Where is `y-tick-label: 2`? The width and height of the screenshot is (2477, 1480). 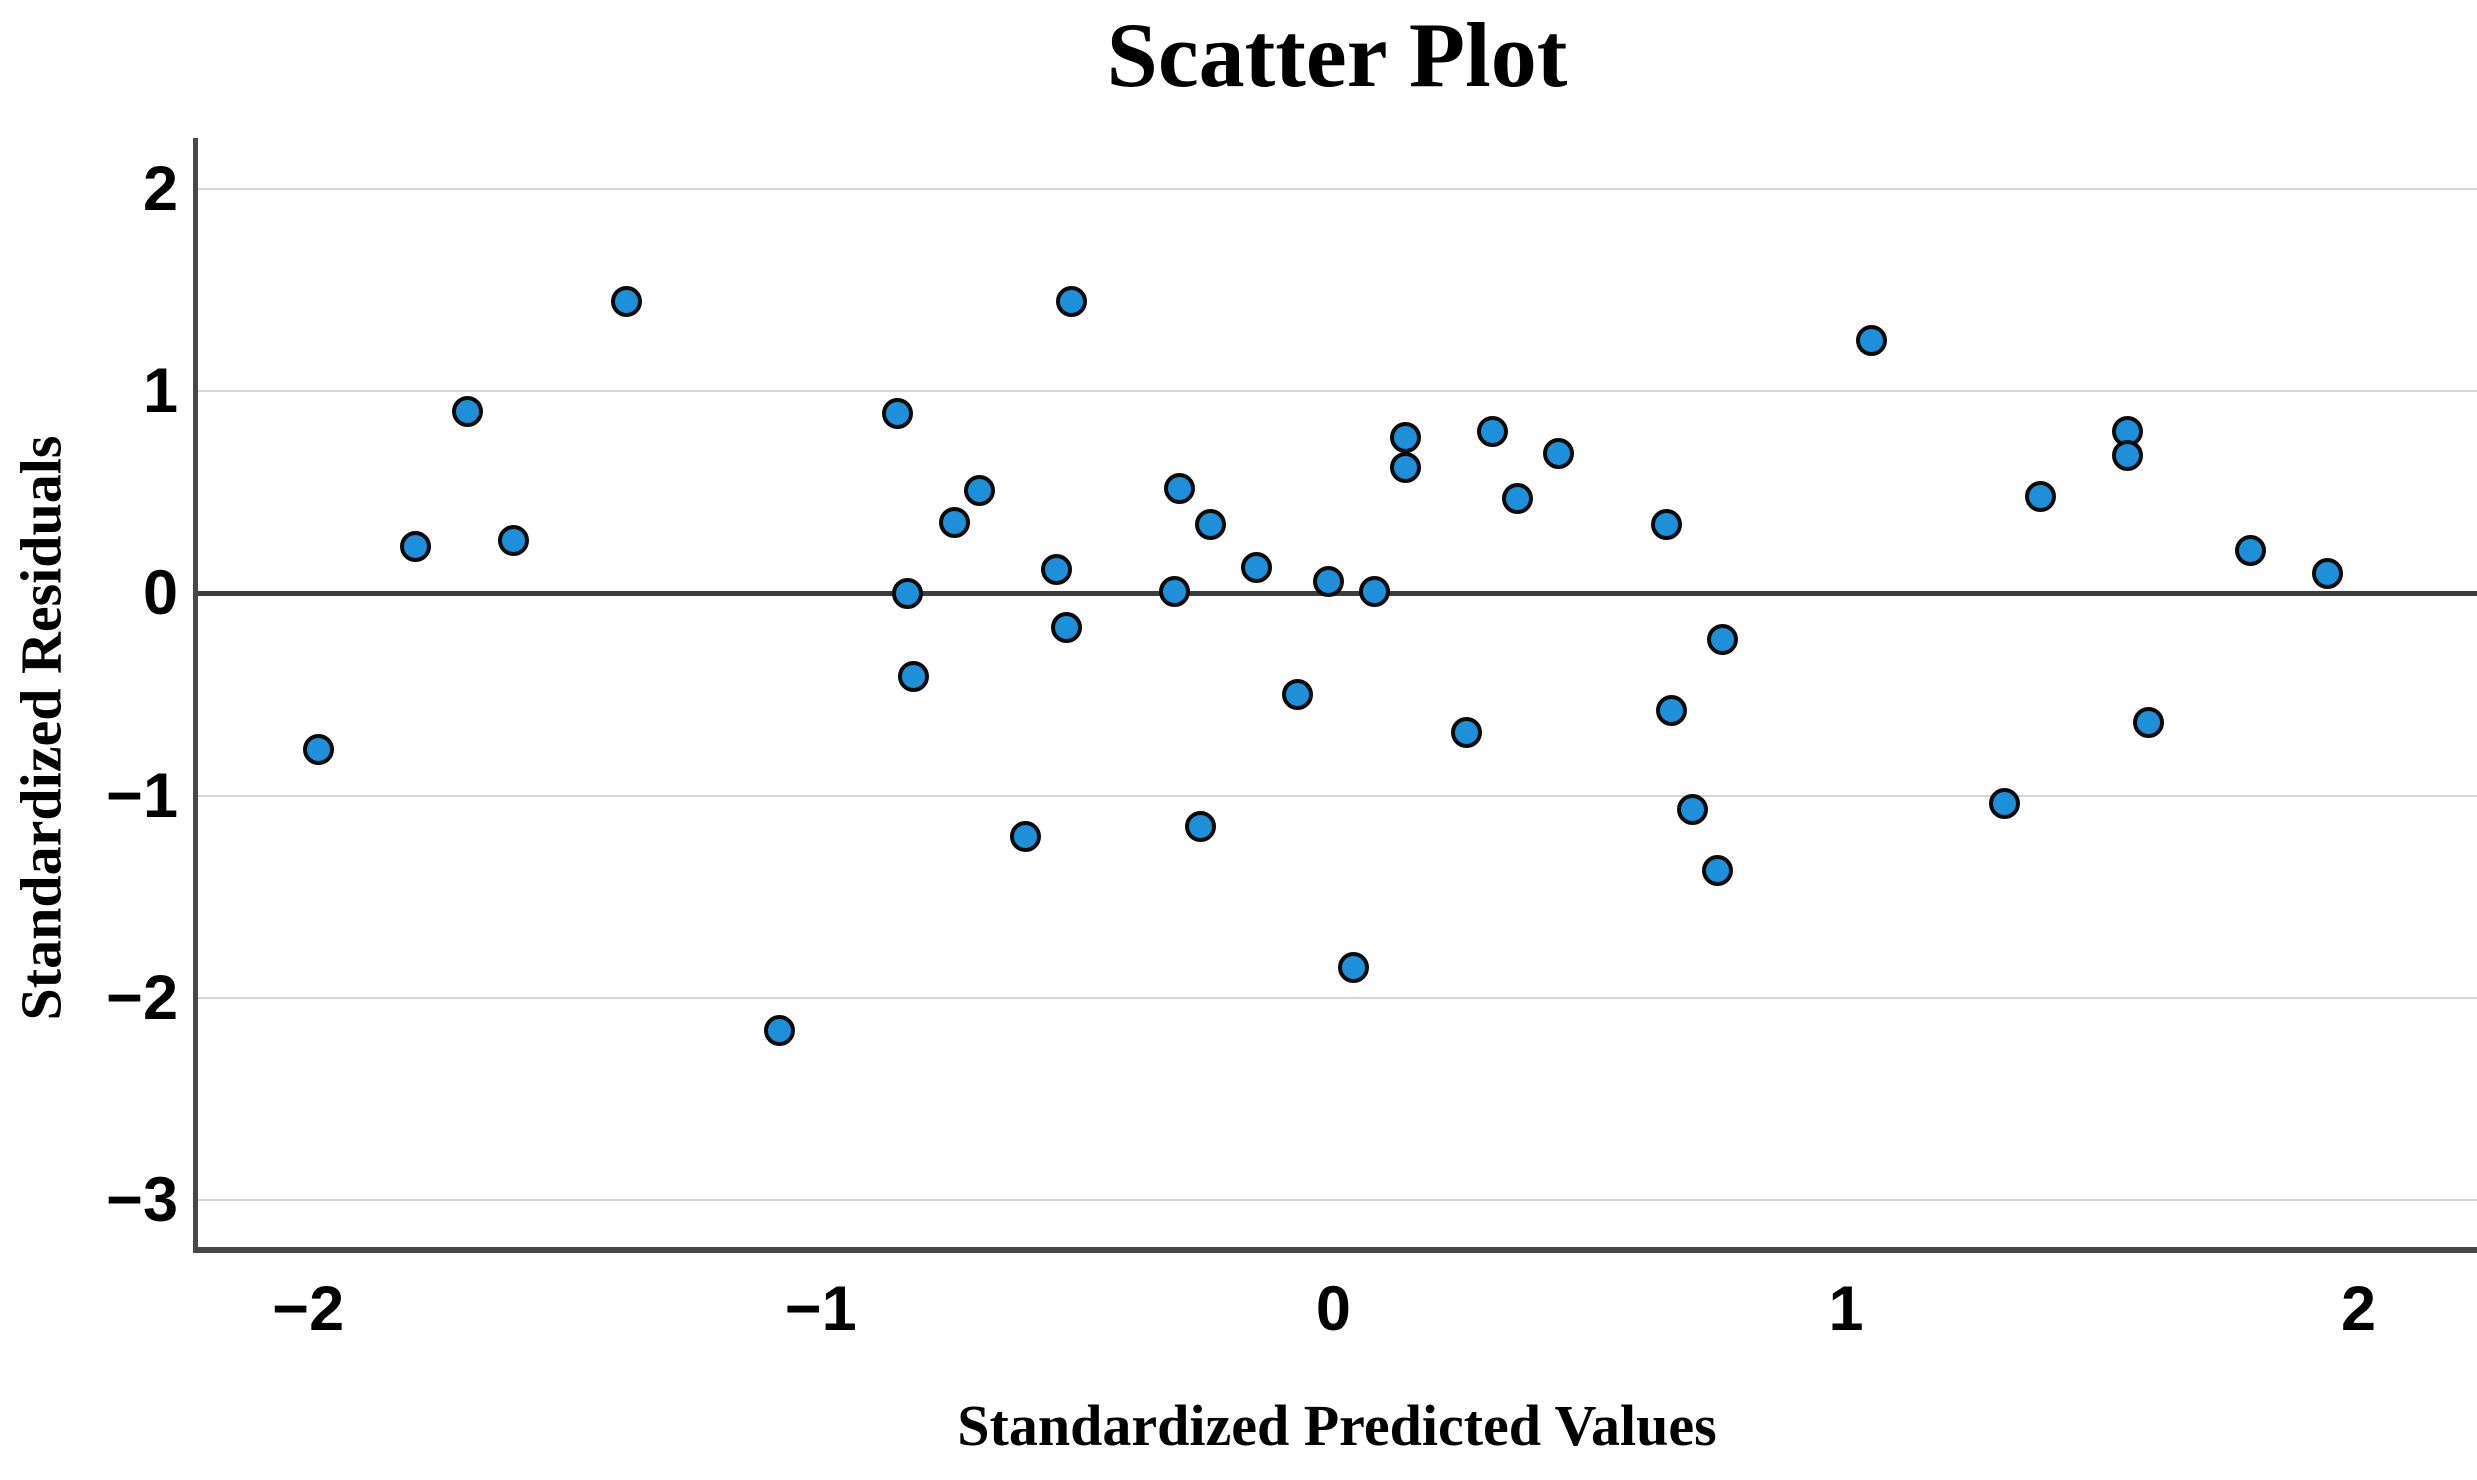 y-tick-label: 2 is located at coordinates (160, 188).